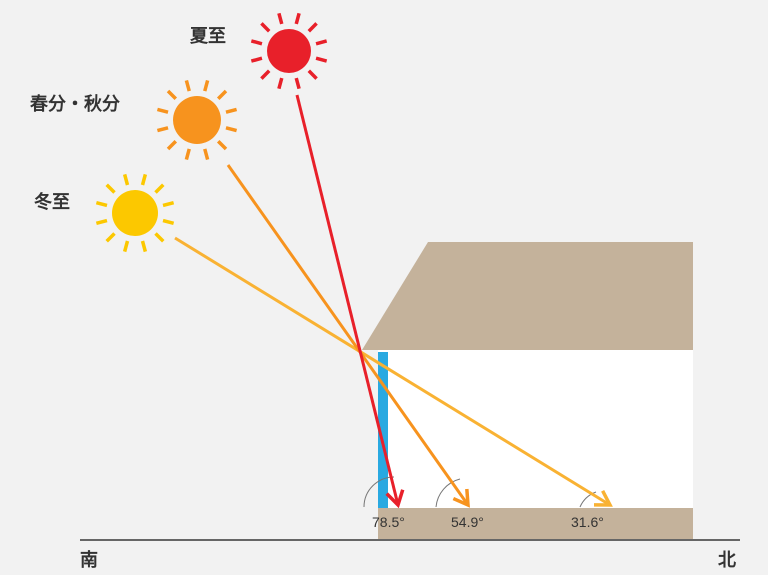 This screenshot has width=768, height=575. Describe the element at coordinates (75, 104) in the screenshot. I see `label-equinox: 春分・秋分` at that location.